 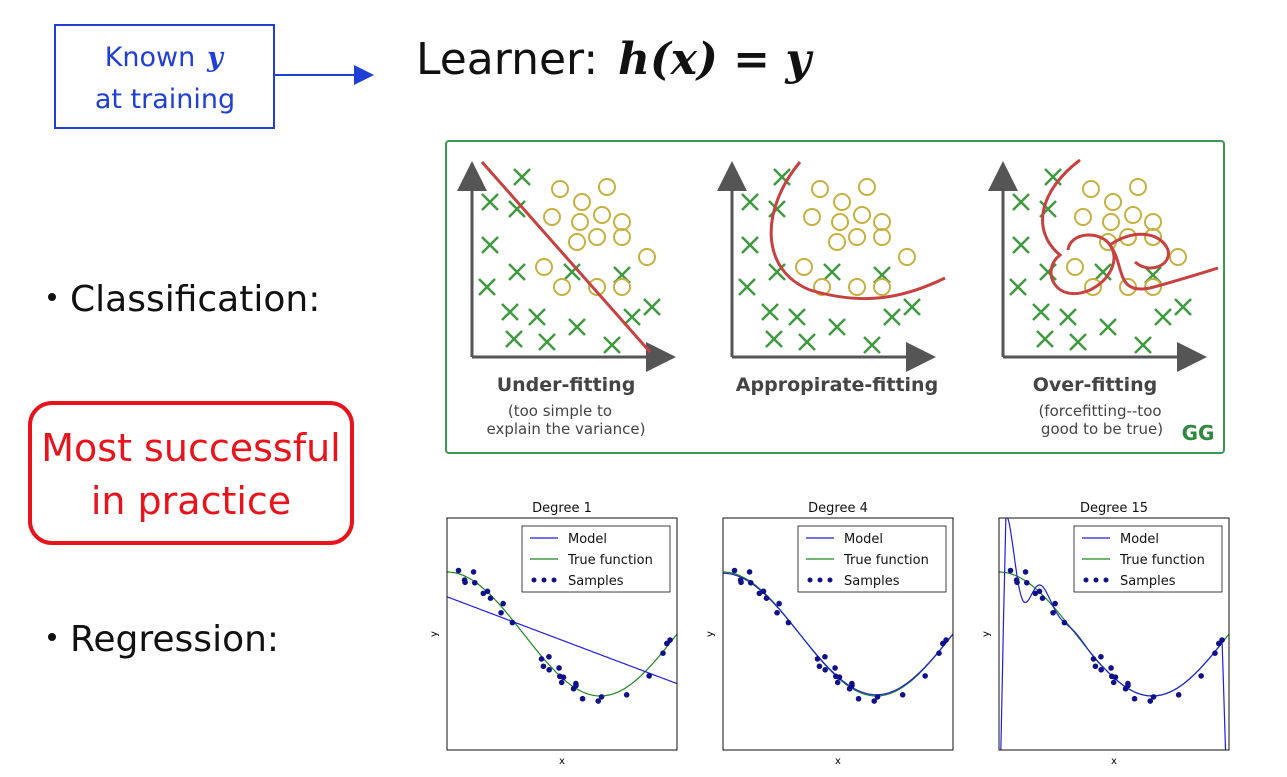 What do you see at coordinates (838, 508) in the screenshot?
I see `plot-title: Degree 4` at bounding box center [838, 508].